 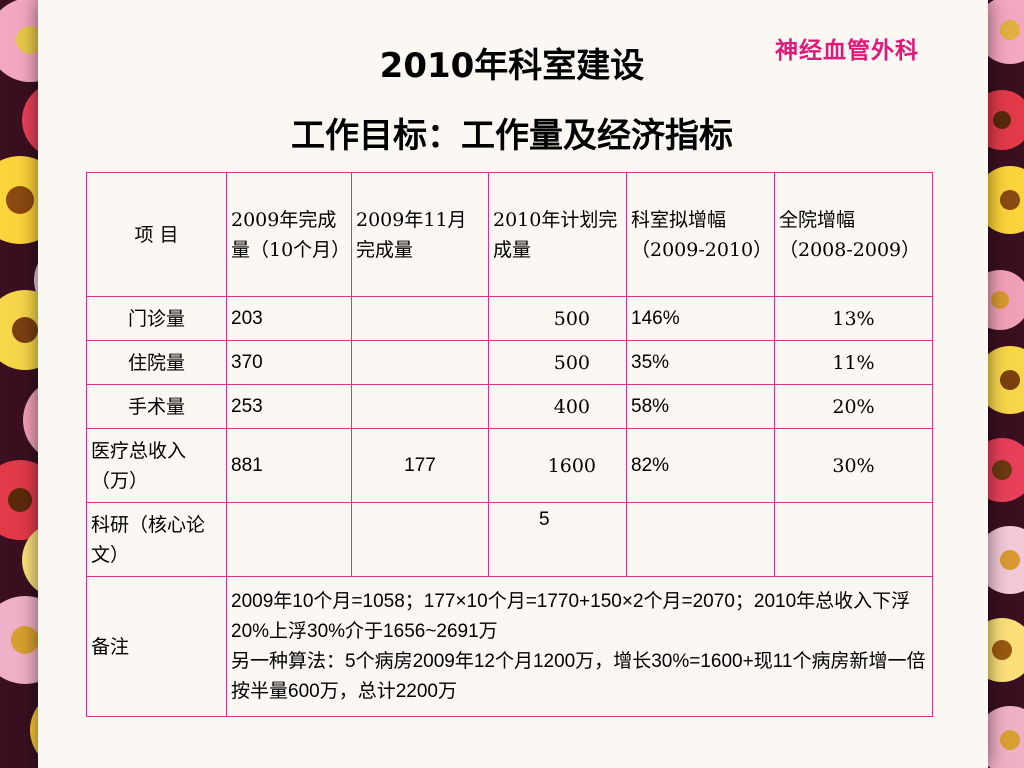 What do you see at coordinates (853, 465) in the screenshot?
I see `cell-hospital-growth: 30%` at bounding box center [853, 465].